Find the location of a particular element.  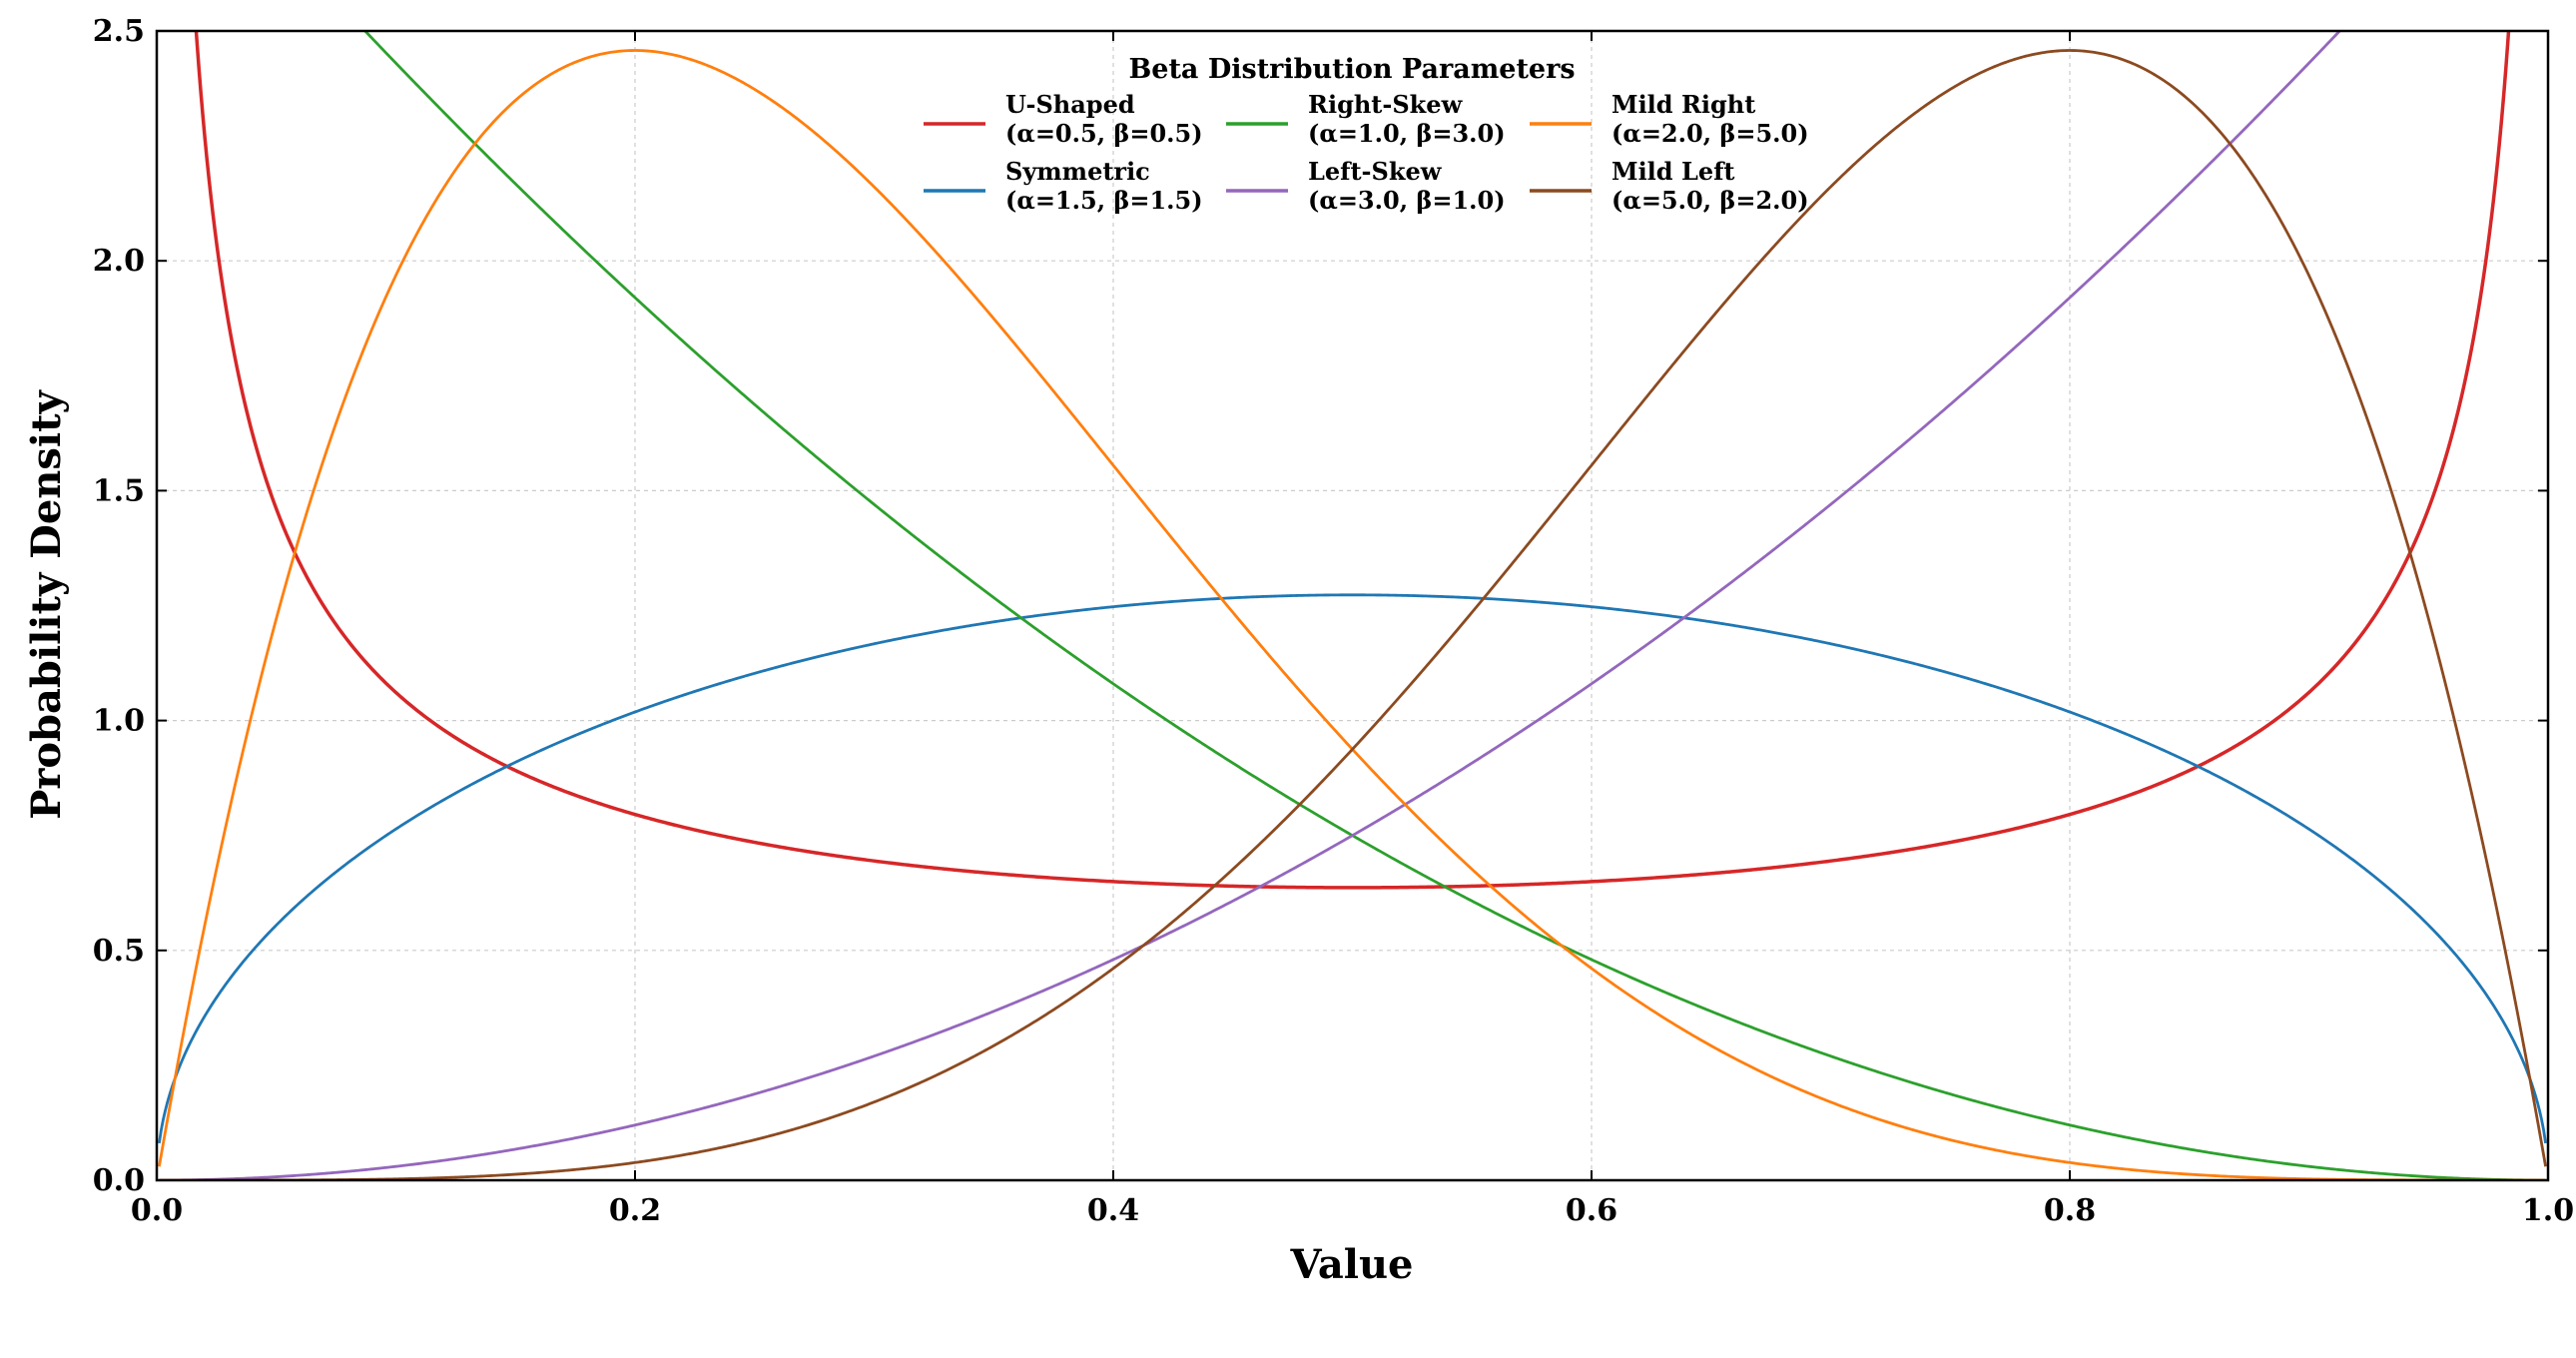

y-tick-label: 0.0 is located at coordinates (119, 1180).